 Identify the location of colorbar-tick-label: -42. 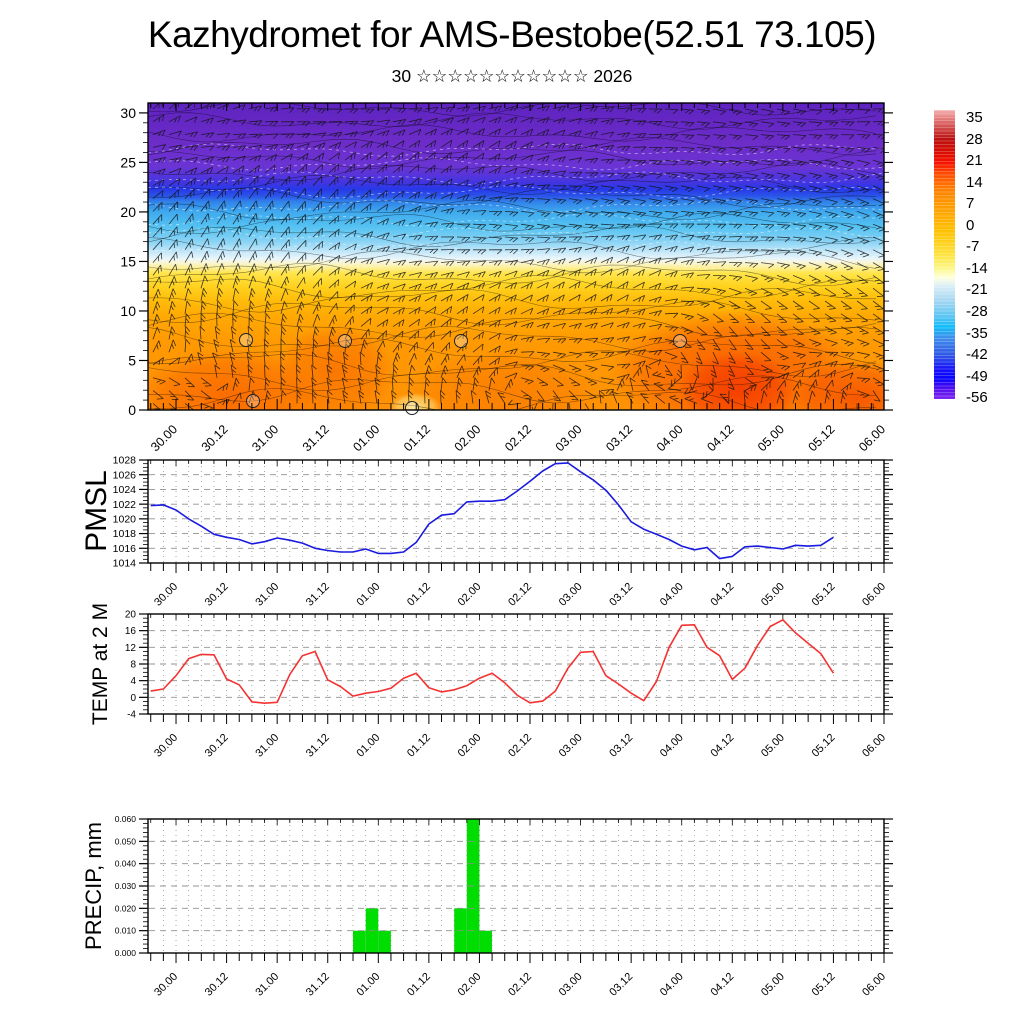
(977, 355).